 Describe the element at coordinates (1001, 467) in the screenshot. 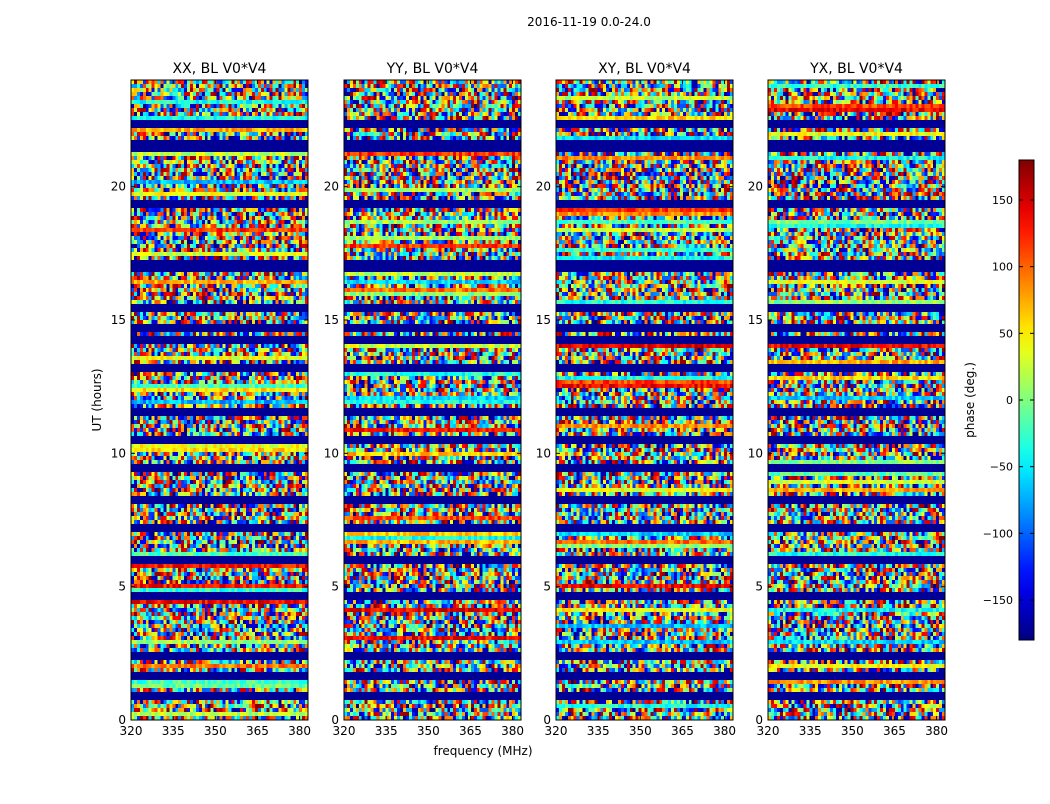

I see `colorbar-tick-label: −50` at that location.